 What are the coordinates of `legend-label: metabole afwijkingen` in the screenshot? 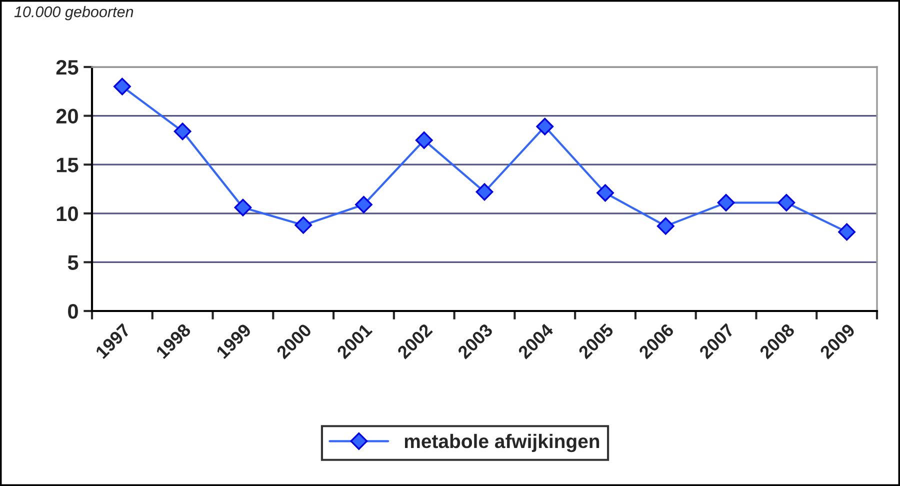 It's located at (502, 443).